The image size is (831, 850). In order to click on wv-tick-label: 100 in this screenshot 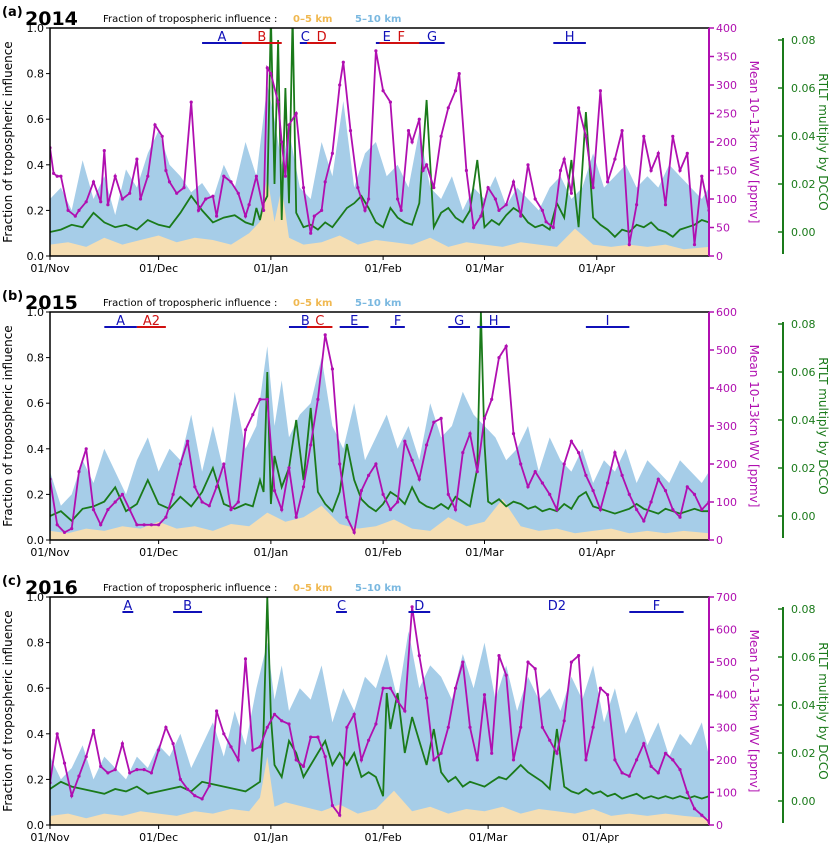, I will do `click(726, 792)`.